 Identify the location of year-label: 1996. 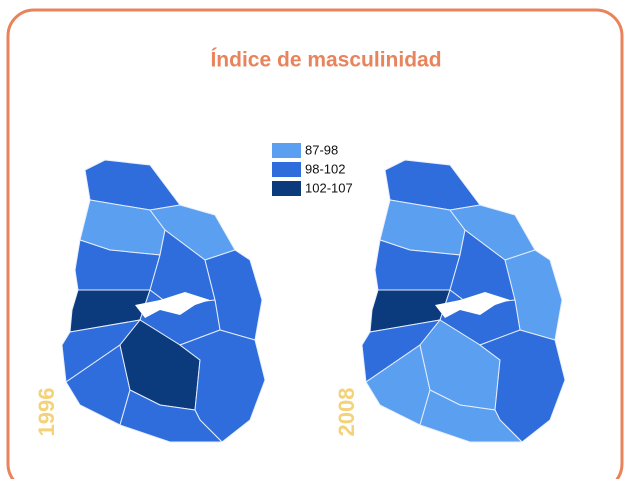
(46, 412).